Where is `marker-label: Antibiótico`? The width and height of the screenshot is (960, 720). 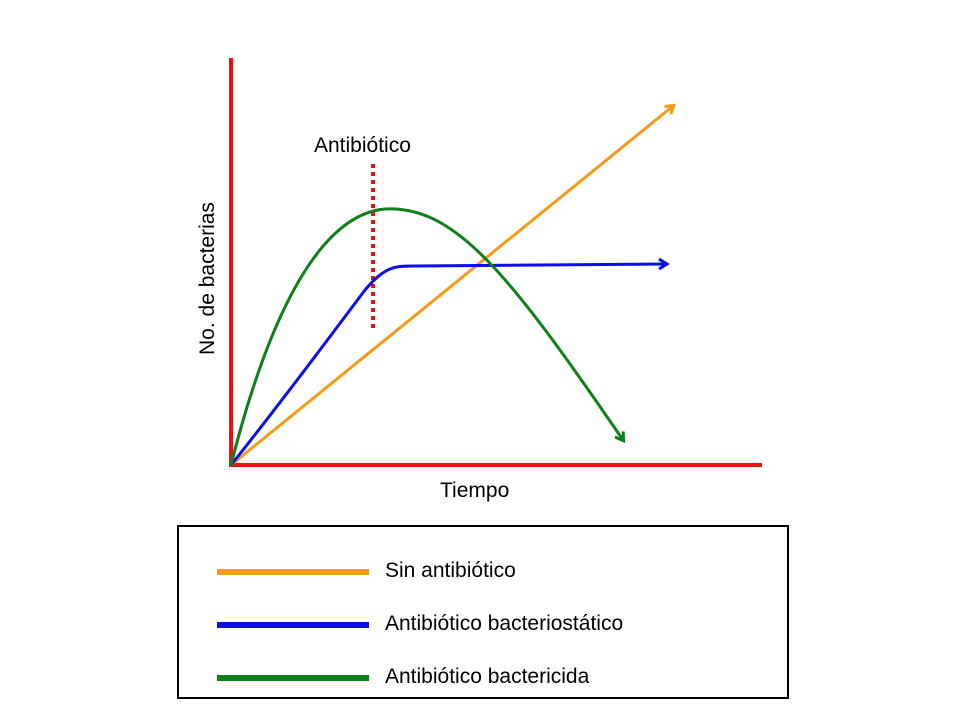 marker-label: Antibiótico is located at coordinates (362, 145).